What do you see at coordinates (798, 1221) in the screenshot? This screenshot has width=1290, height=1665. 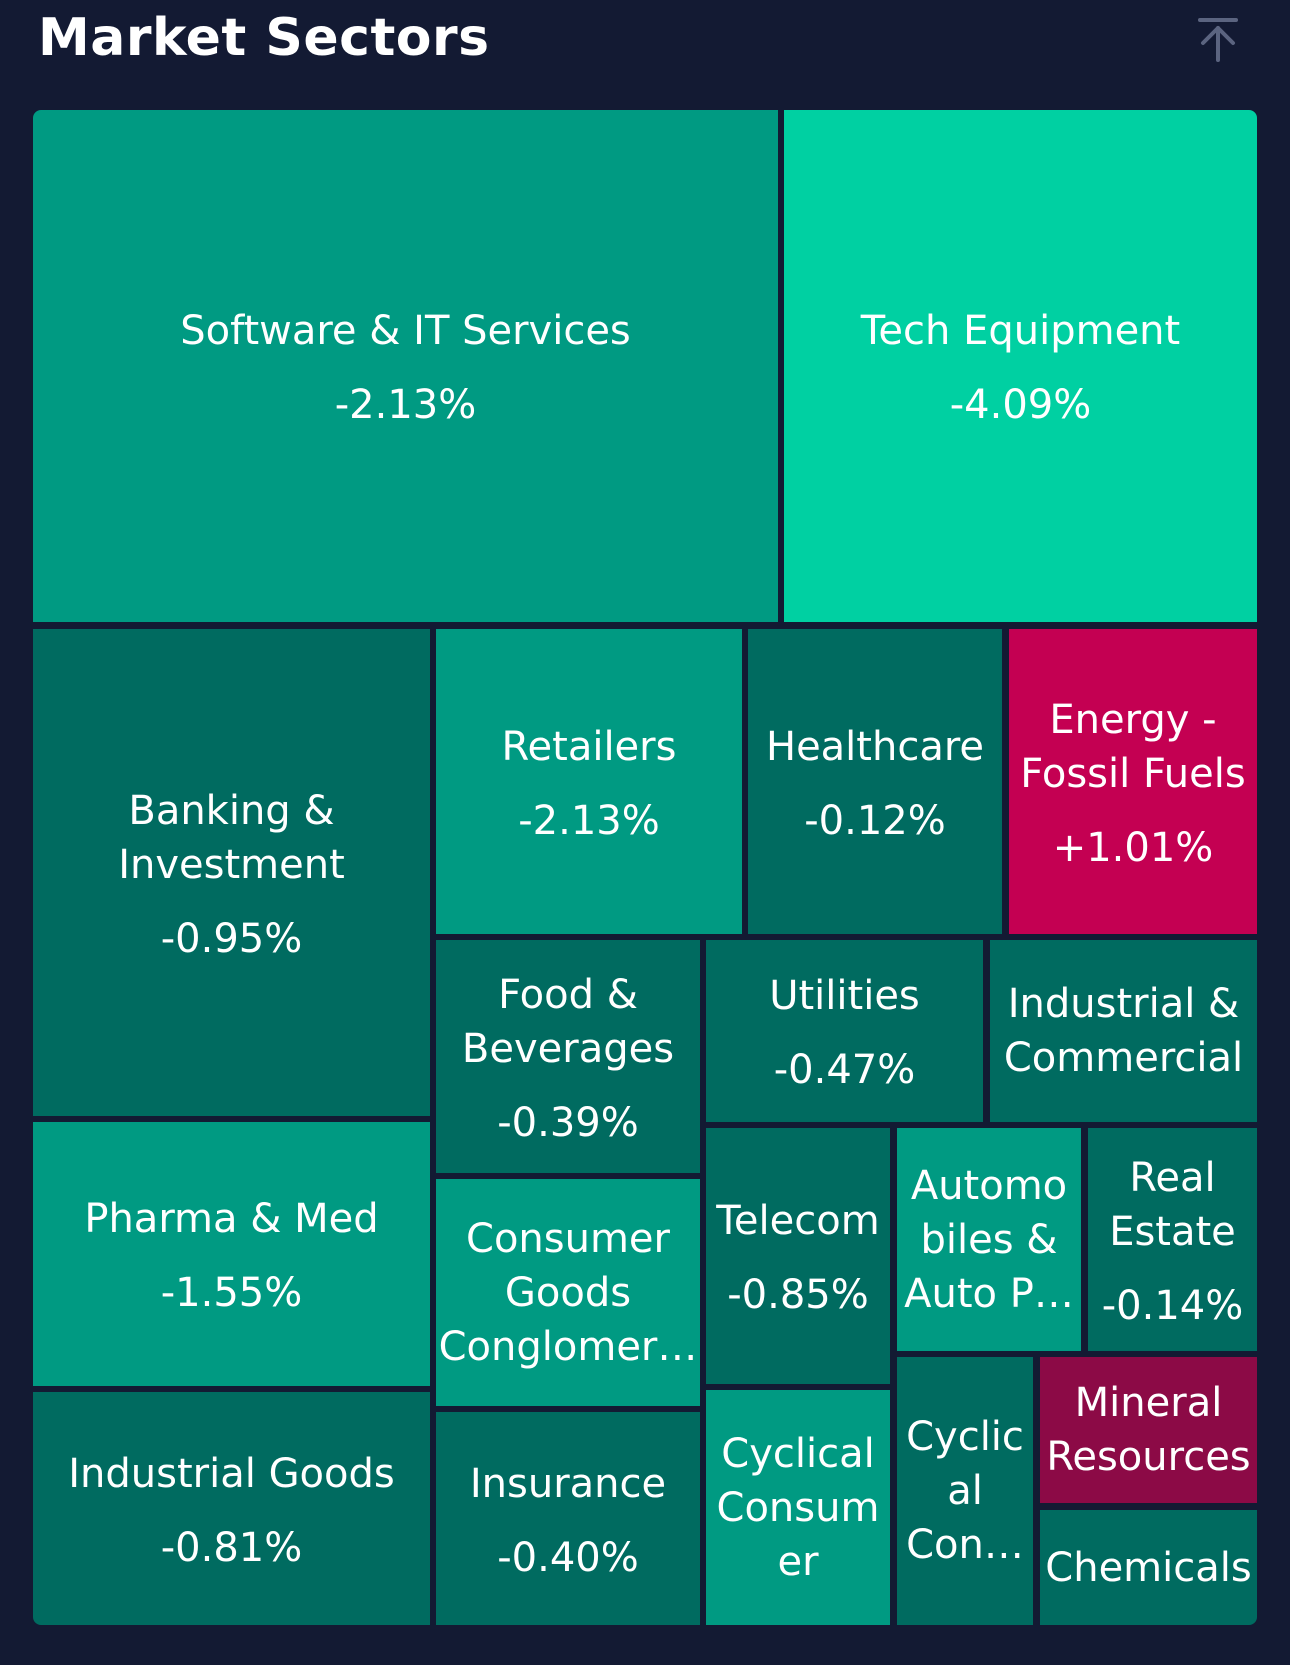 I see `sector-name: Telecom` at bounding box center [798, 1221].